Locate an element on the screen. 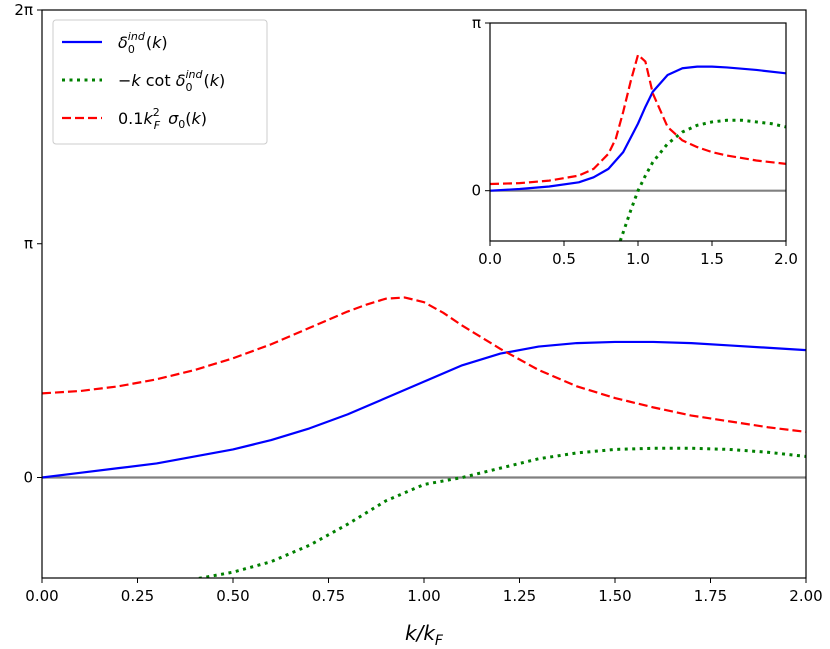 The height and width of the screenshot is (649, 830). main-x-tick-label: 1.50 is located at coordinates (614, 596).